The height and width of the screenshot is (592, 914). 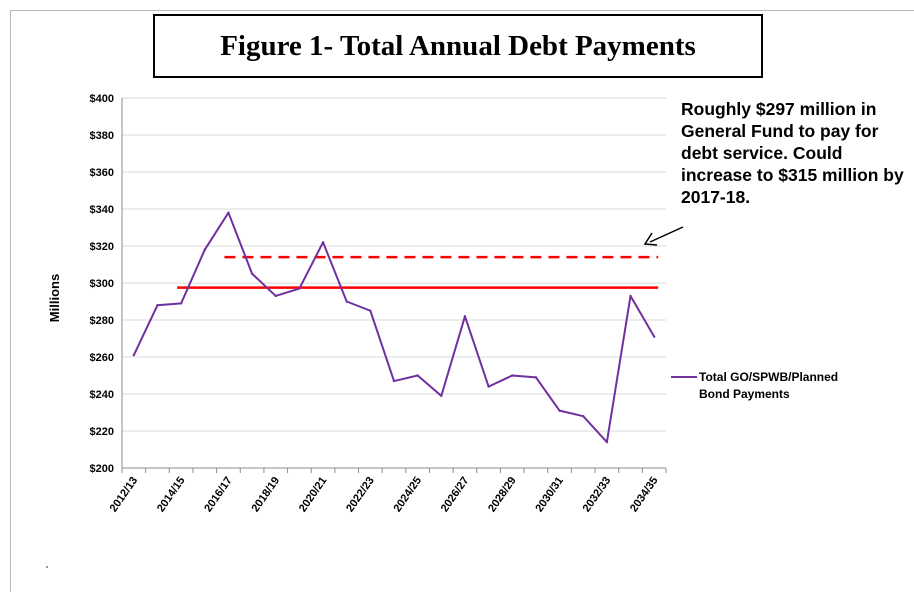 What do you see at coordinates (360, 494) in the screenshot?
I see `x-tick-label: 2022/23` at bounding box center [360, 494].